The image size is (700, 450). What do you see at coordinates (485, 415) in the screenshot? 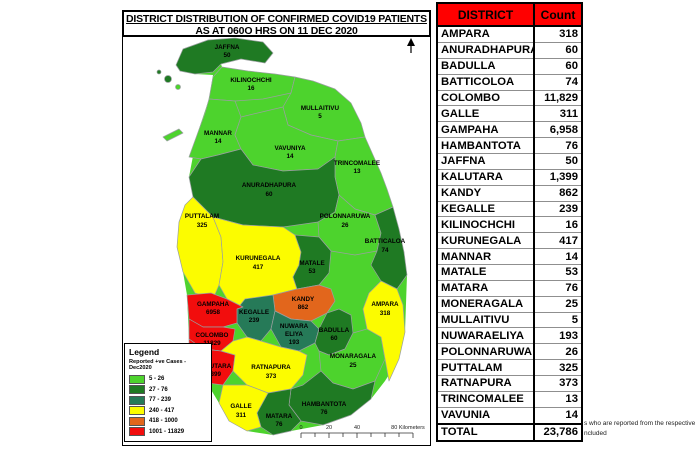
I see `district-cell: VAVUNIA` at bounding box center [485, 415].